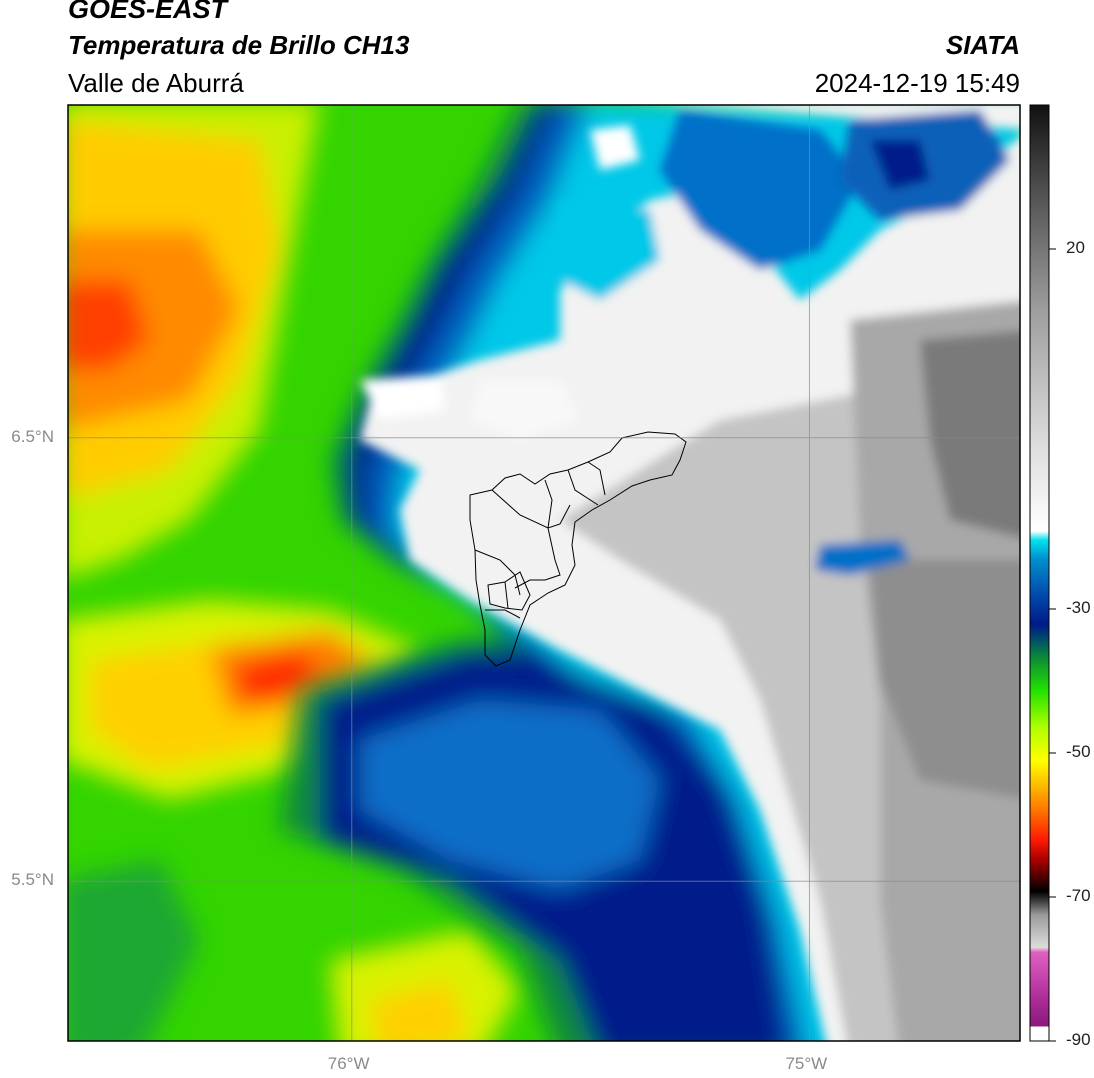  Describe the element at coordinates (982, 45) in the screenshot. I see `organization-label: SIATA` at that location.